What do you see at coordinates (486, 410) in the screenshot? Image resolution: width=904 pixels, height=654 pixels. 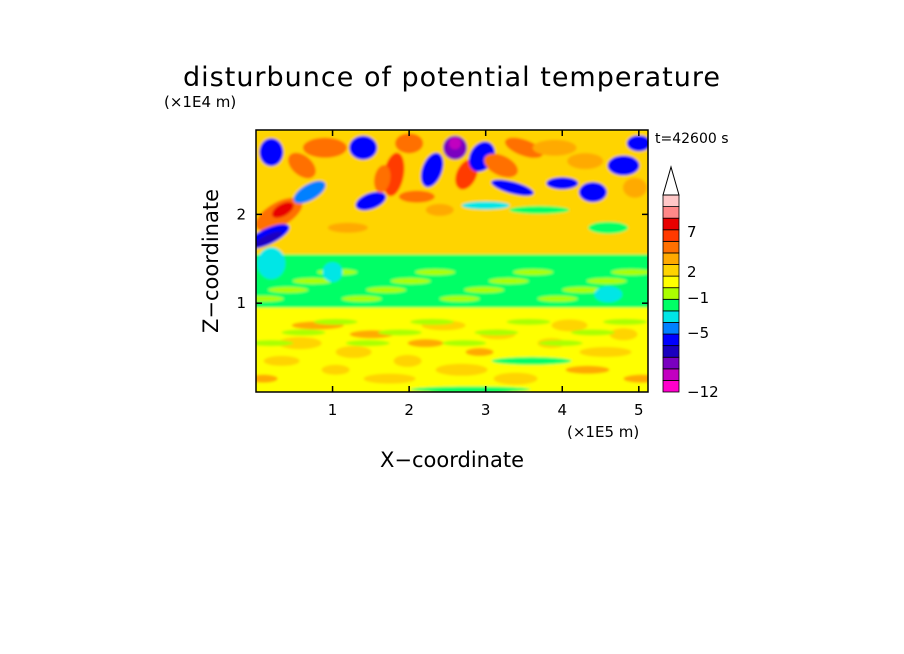 I see `x-tick-label: 3` at bounding box center [486, 410].